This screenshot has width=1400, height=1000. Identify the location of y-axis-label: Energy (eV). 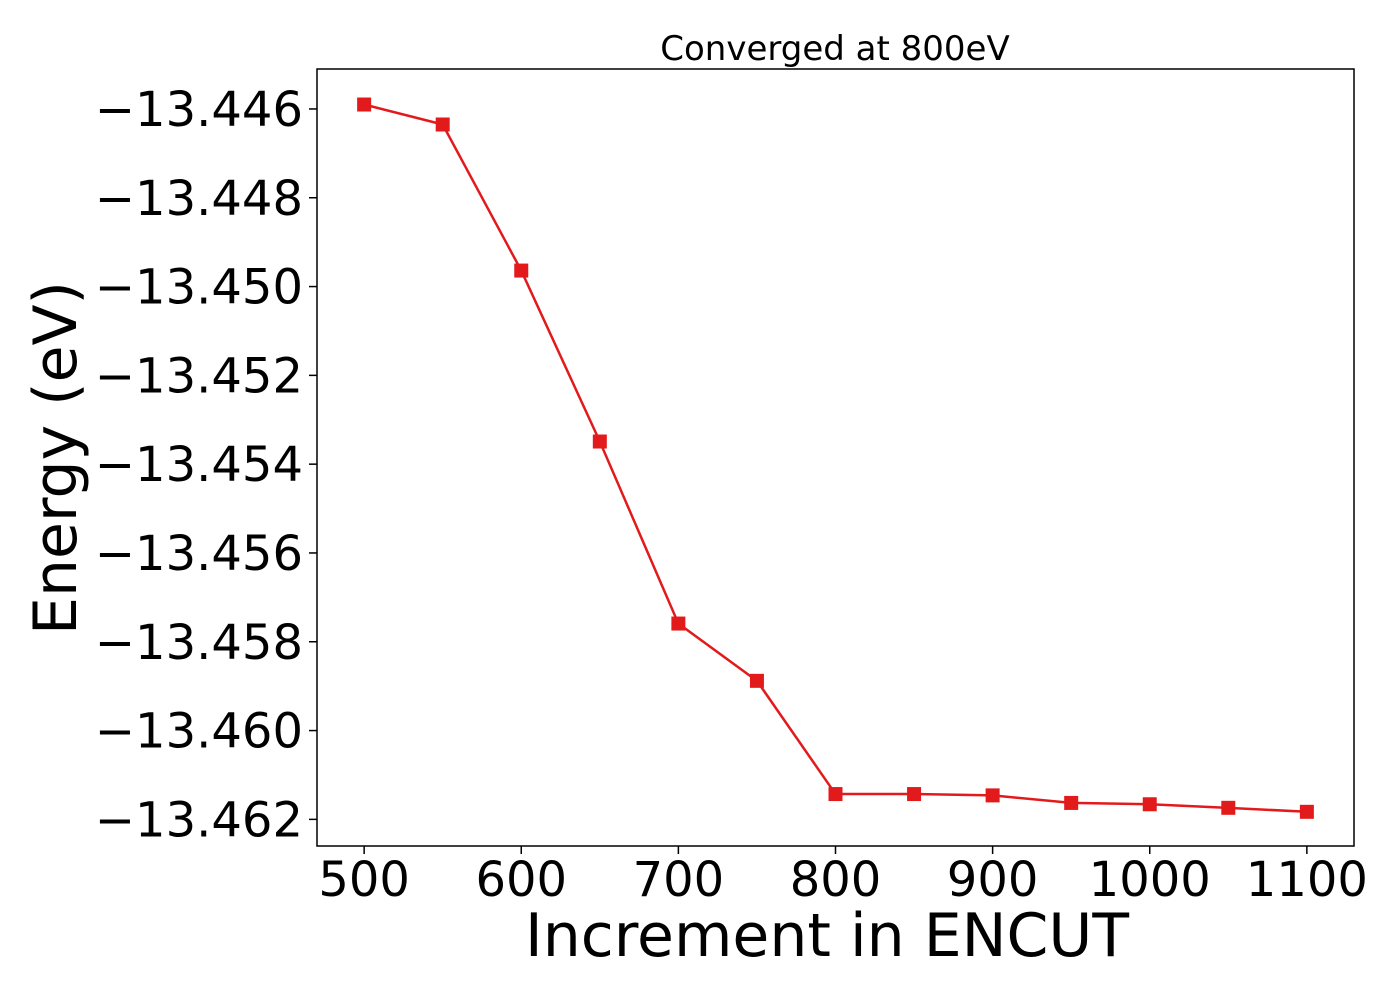
(56, 458).